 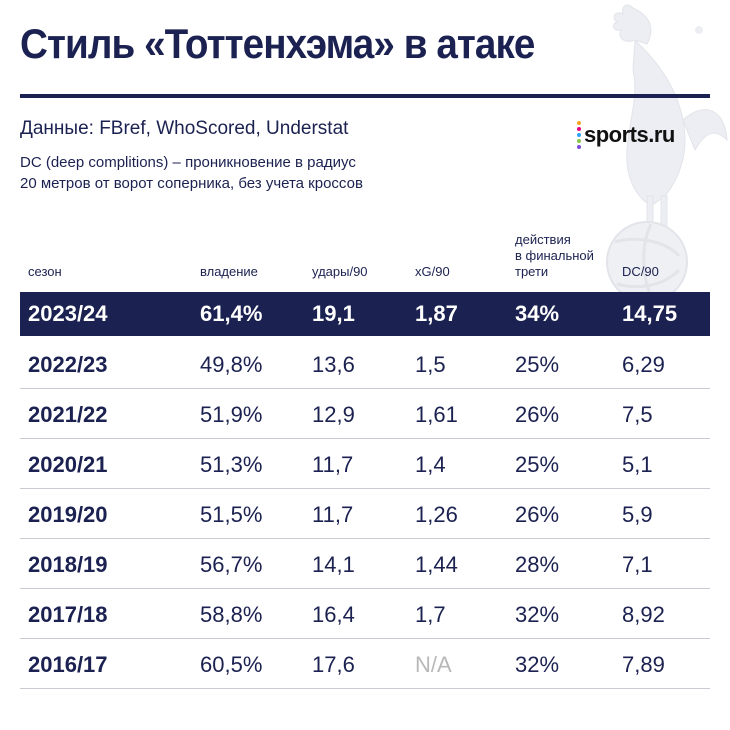 I want to click on table-row: 2017/18 58,8% 16,4 1,7 32% 8,92, so click(x=365, y=615).